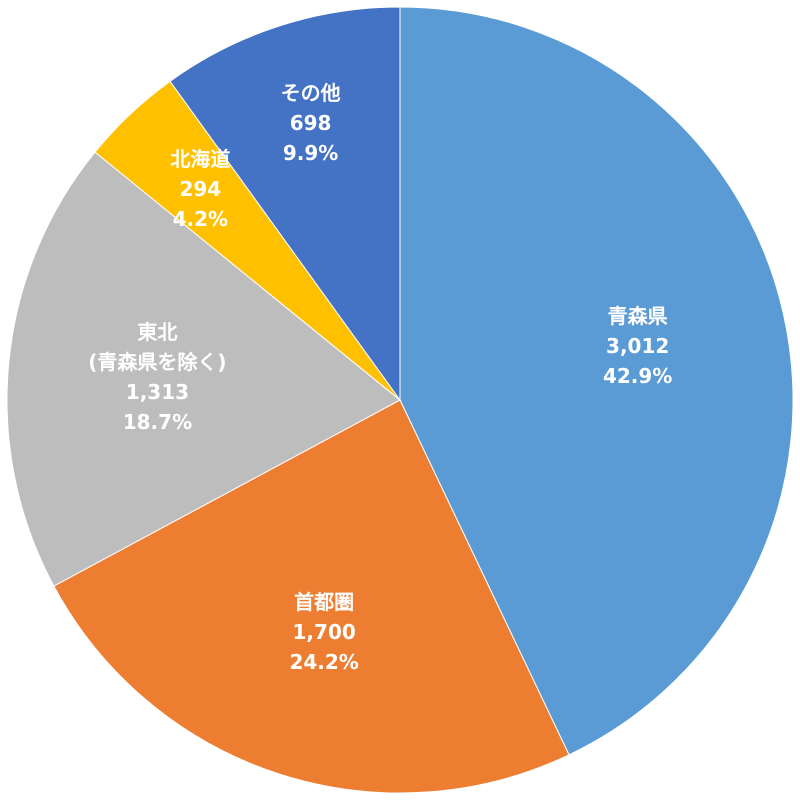 The width and height of the screenshot is (800, 801). Describe the element at coordinates (157, 346) in the screenshot. I see `category-label: 東北 (青森県を除く)` at that location.